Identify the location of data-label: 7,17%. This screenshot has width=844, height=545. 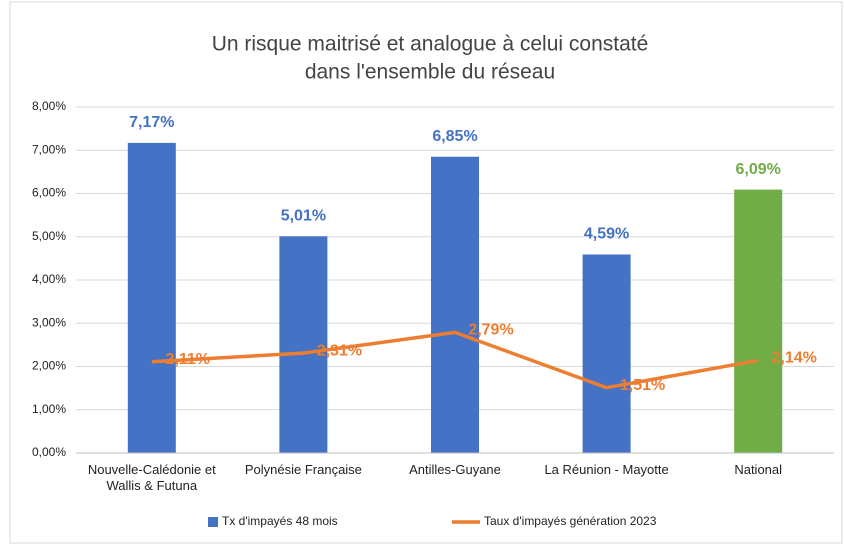
(151, 122).